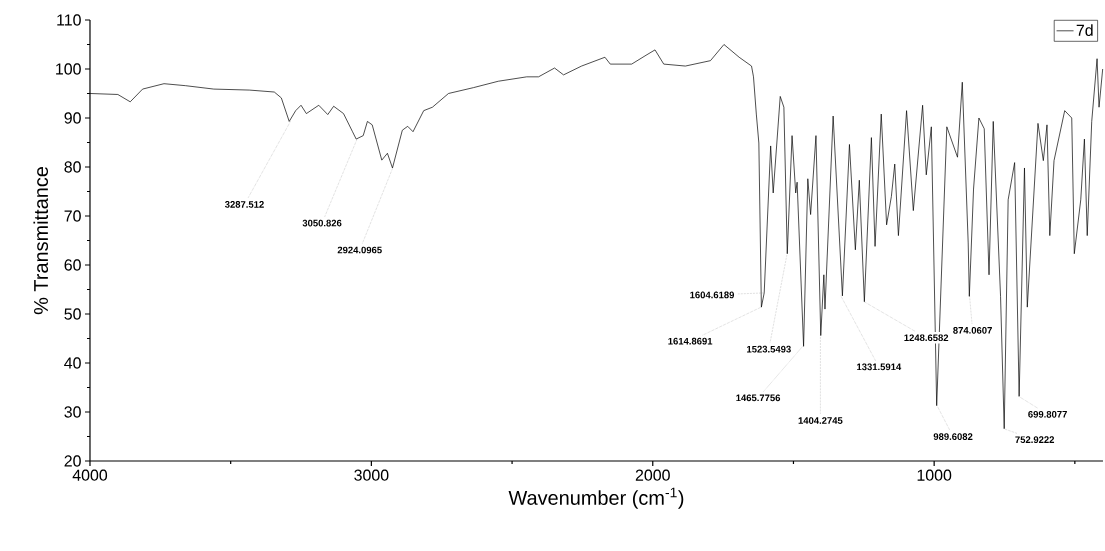 The image size is (1105, 551). What do you see at coordinates (41, 241) in the screenshot?
I see `y-axis-title: % Transmittance` at bounding box center [41, 241].